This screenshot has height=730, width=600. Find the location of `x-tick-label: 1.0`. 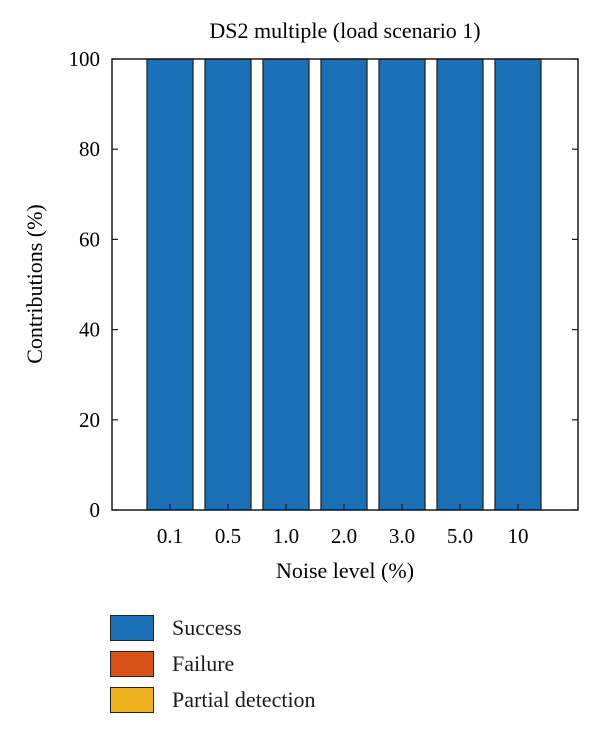

x-tick-label: 1.0 is located at coordinates (286, 536).